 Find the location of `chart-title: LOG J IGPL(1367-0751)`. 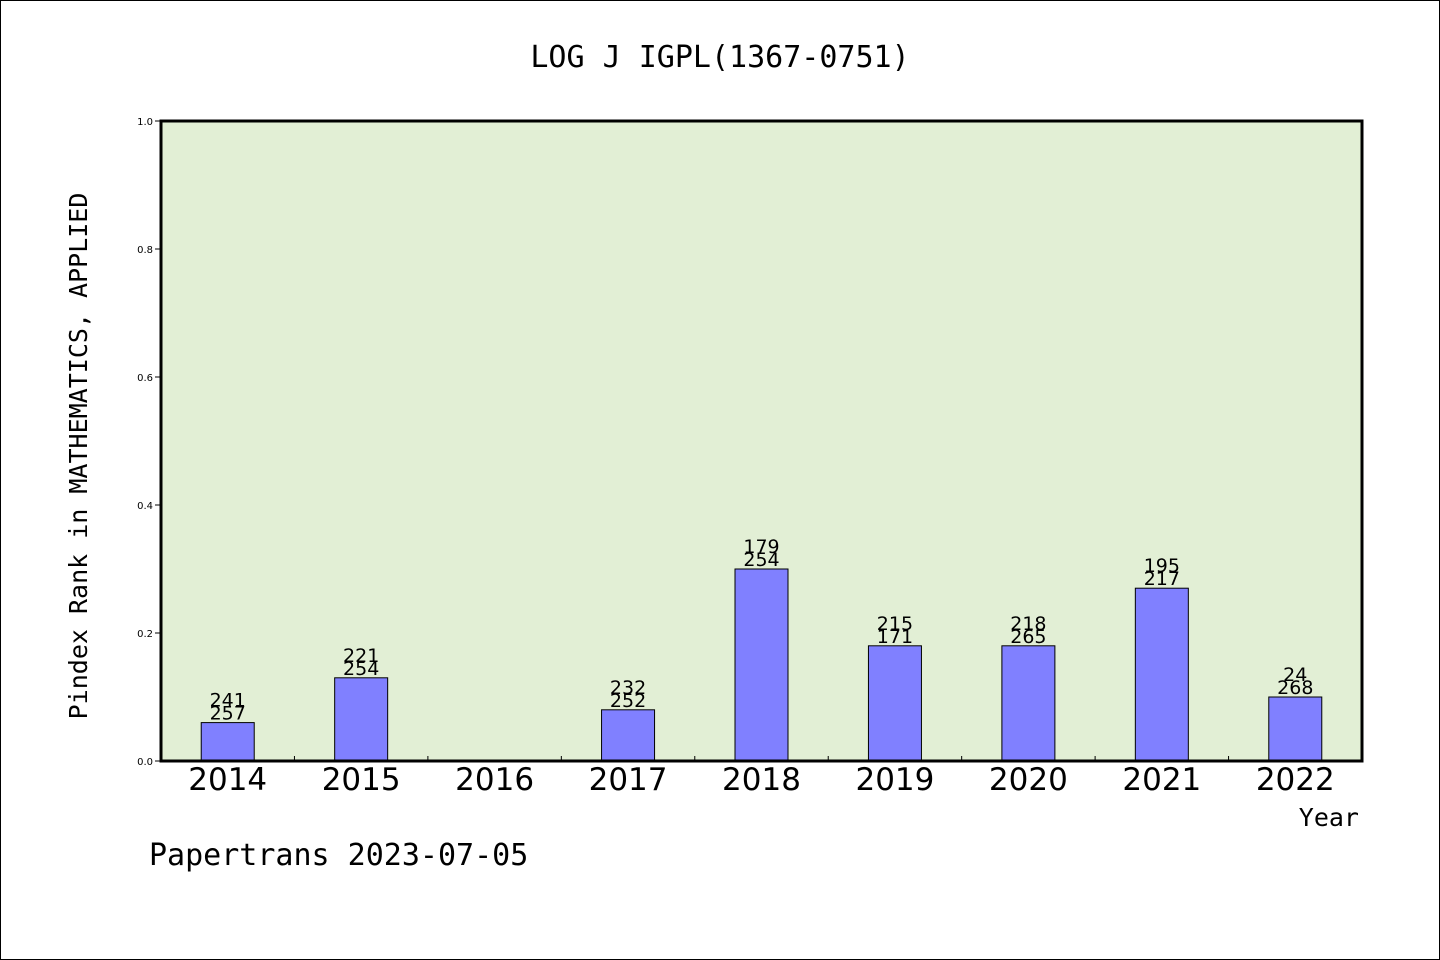

chart-title: LOG J IGPL(1367-0751) is located at coordinates (719, 57).